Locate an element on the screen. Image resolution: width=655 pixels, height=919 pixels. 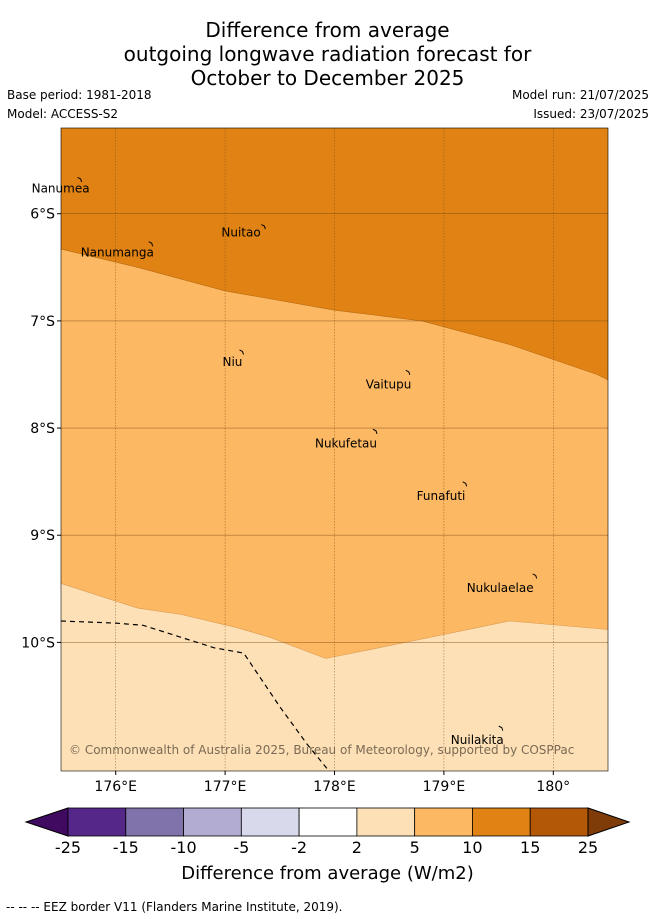
model-run: Model run: 21/07/2025 is located at coordinates (580, 95).